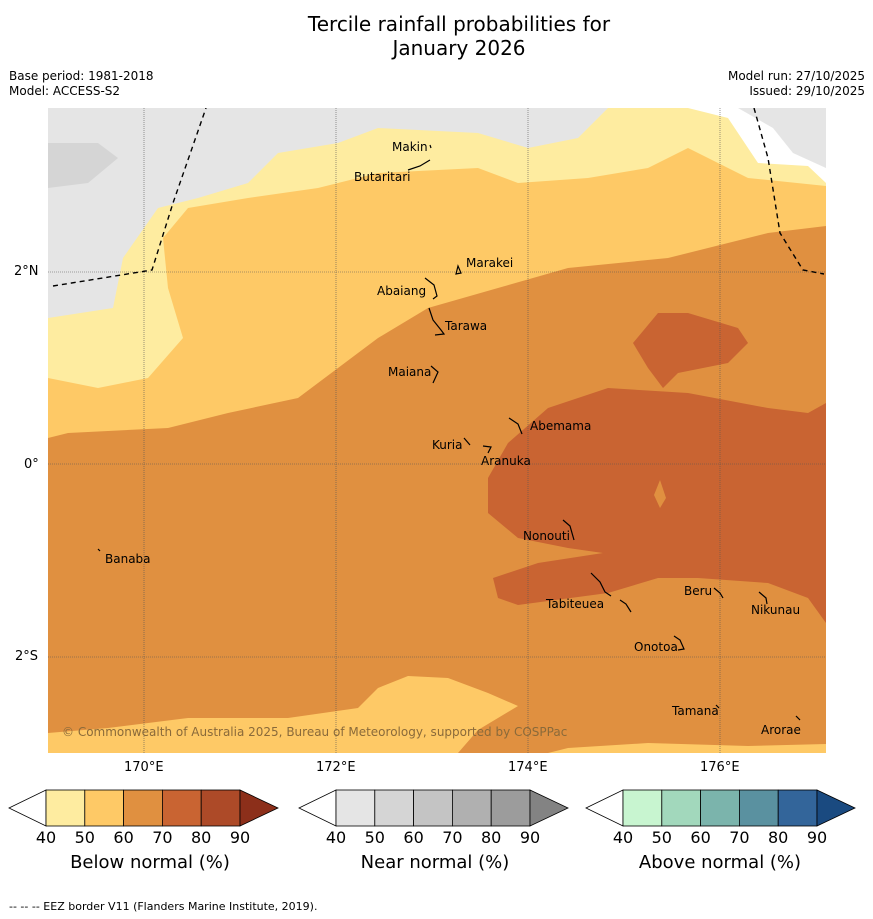 This screenshot has width=873, height=919. What do you see at coordinates (201, 837) in the screenshot?
I see `colorbar-below-tick: 80` at bounding box center [201, 837].